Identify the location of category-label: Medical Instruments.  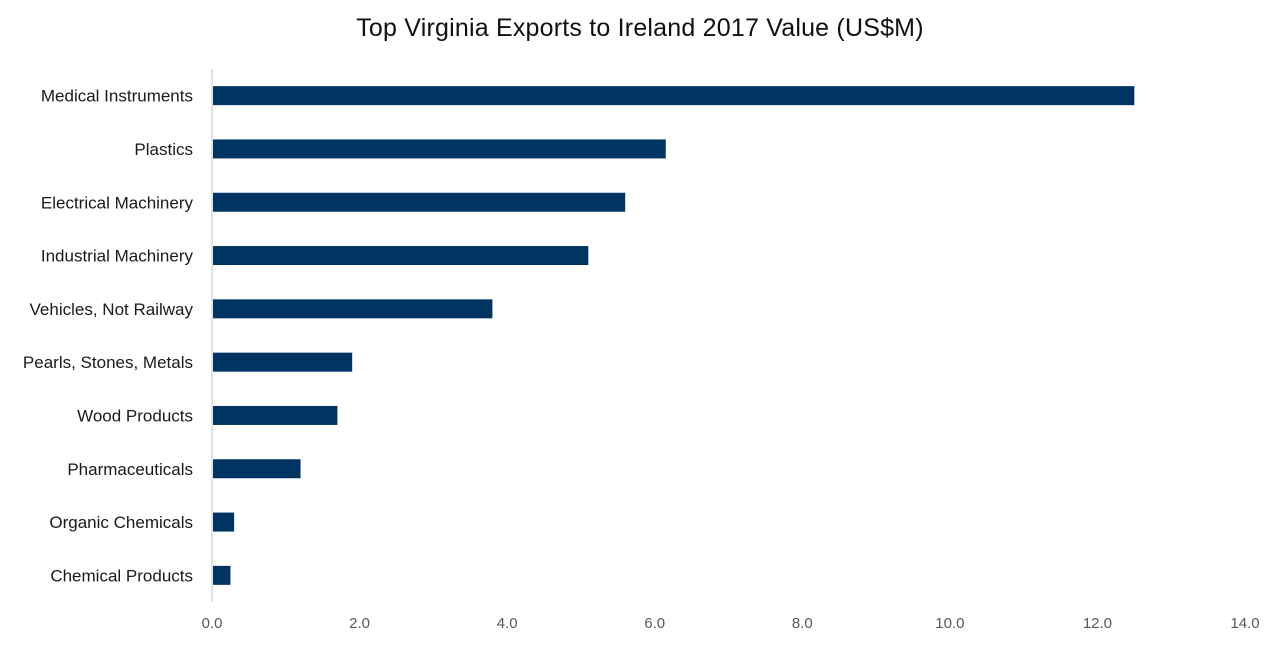
(117, 96).